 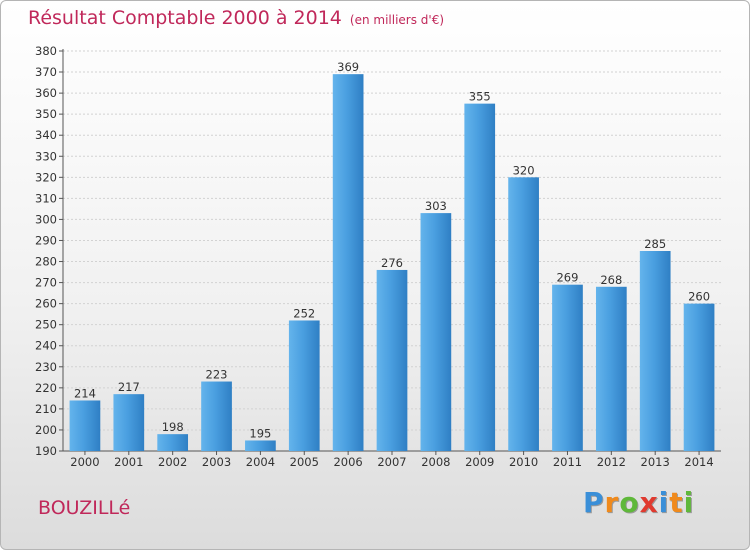 I want to click on bar-value-label: 303, so click(x=436, y=206).